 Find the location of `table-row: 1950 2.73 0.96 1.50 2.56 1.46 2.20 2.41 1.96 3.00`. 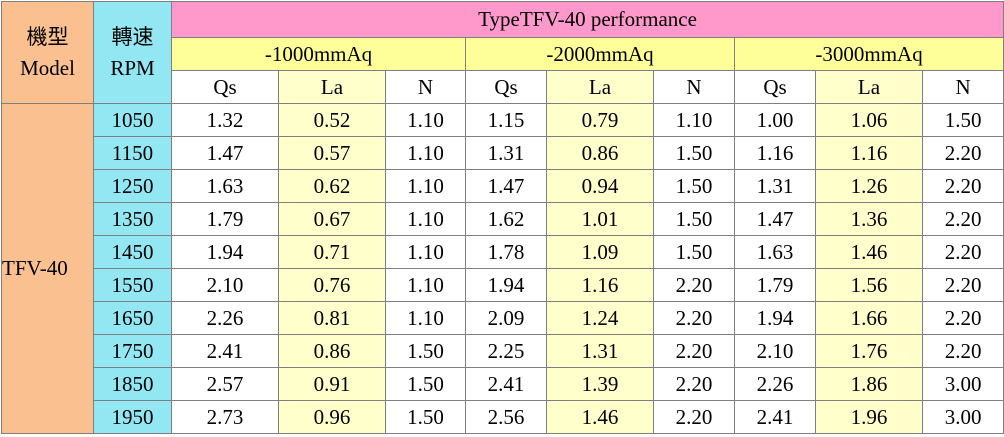

table-row: 1950 2.73 0.96 1.50 2.56 1.46 2.20 2.41 1.96 3.00 is located at coordinates (503, 417).